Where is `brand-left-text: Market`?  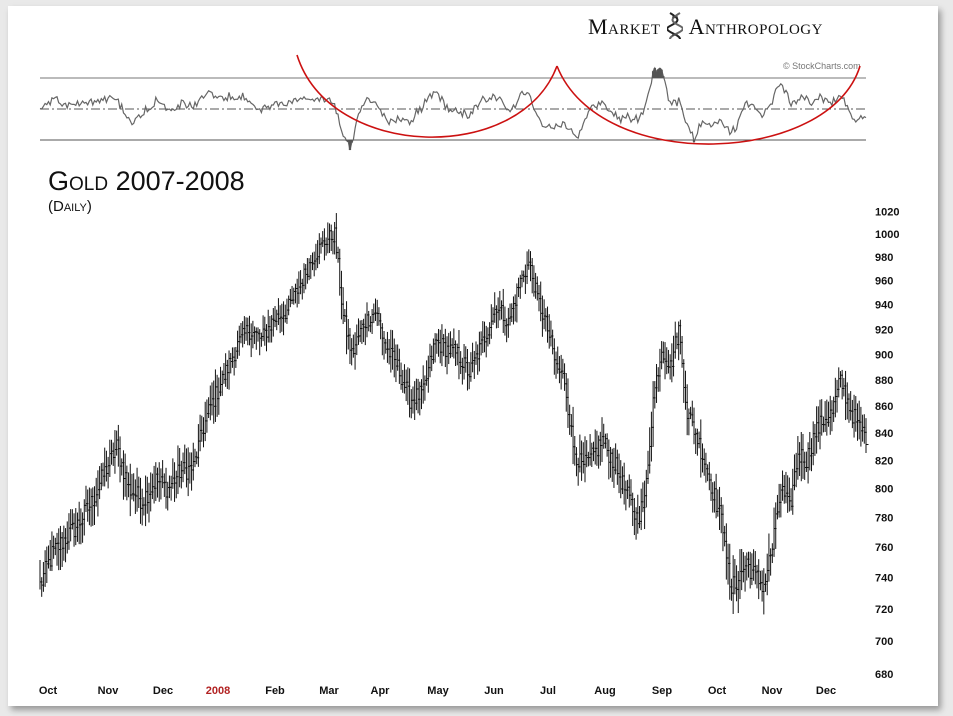
brand-left-text: Market is located at coordinates (624, 26).